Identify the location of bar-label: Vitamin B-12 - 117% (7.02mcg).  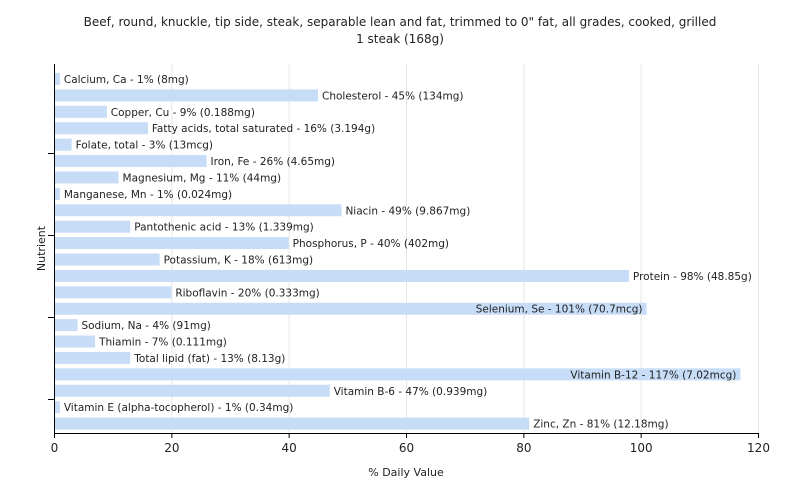
(653, 375).